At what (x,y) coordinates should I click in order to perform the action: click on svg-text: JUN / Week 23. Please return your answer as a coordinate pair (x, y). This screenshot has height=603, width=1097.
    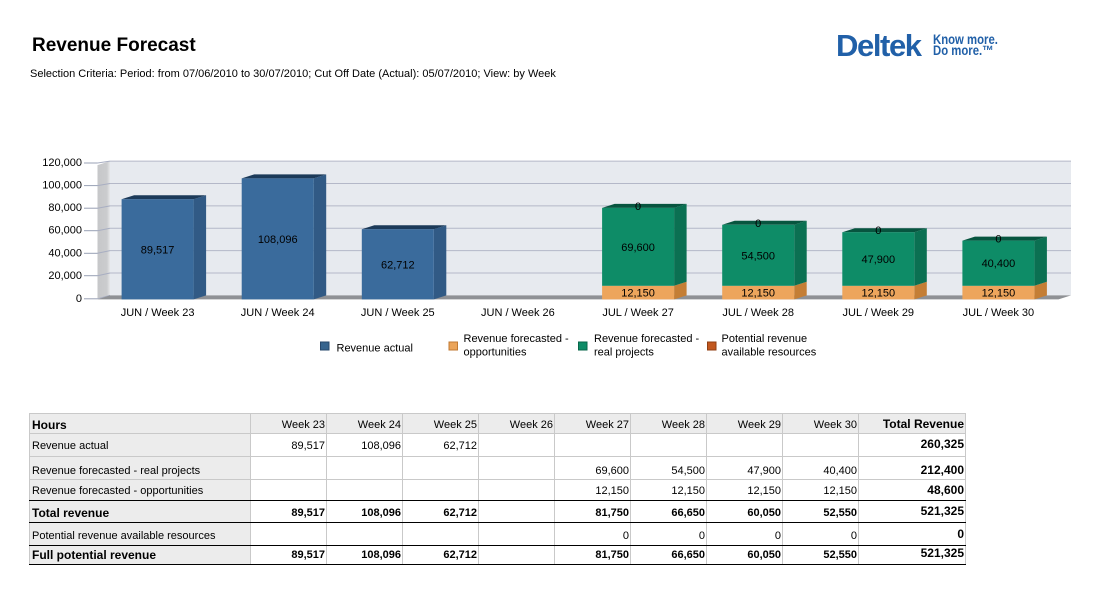
    Looking at the image, I should click on (158, 313).